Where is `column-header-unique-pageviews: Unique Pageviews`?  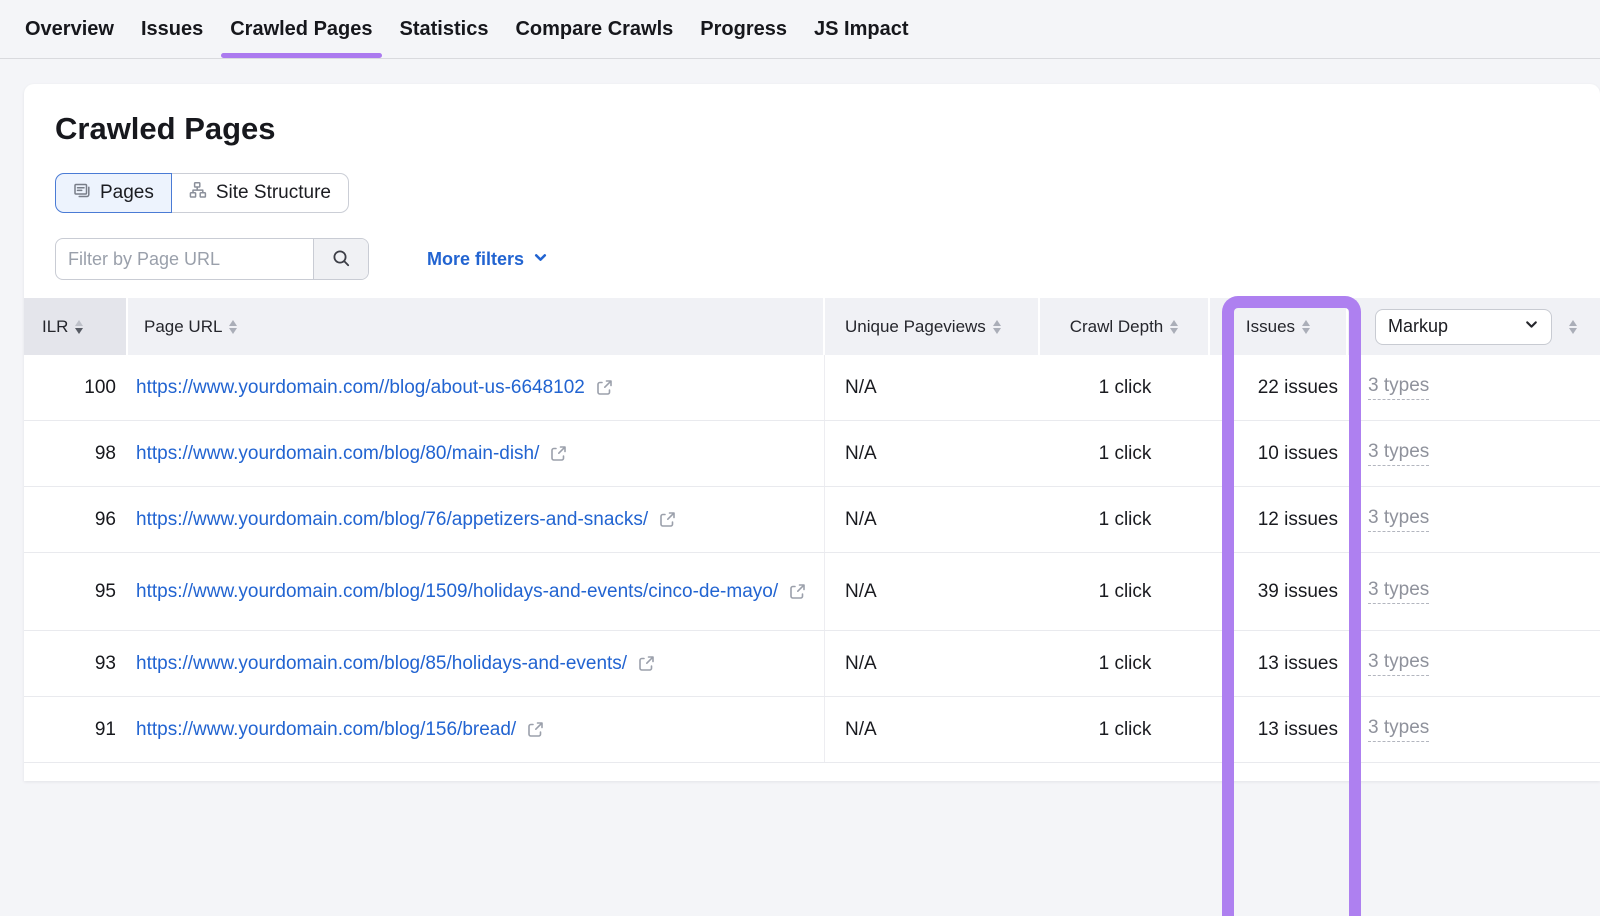
column-header-unique-pageviews: Unique Pageviews is located at coordinates (932, 326).